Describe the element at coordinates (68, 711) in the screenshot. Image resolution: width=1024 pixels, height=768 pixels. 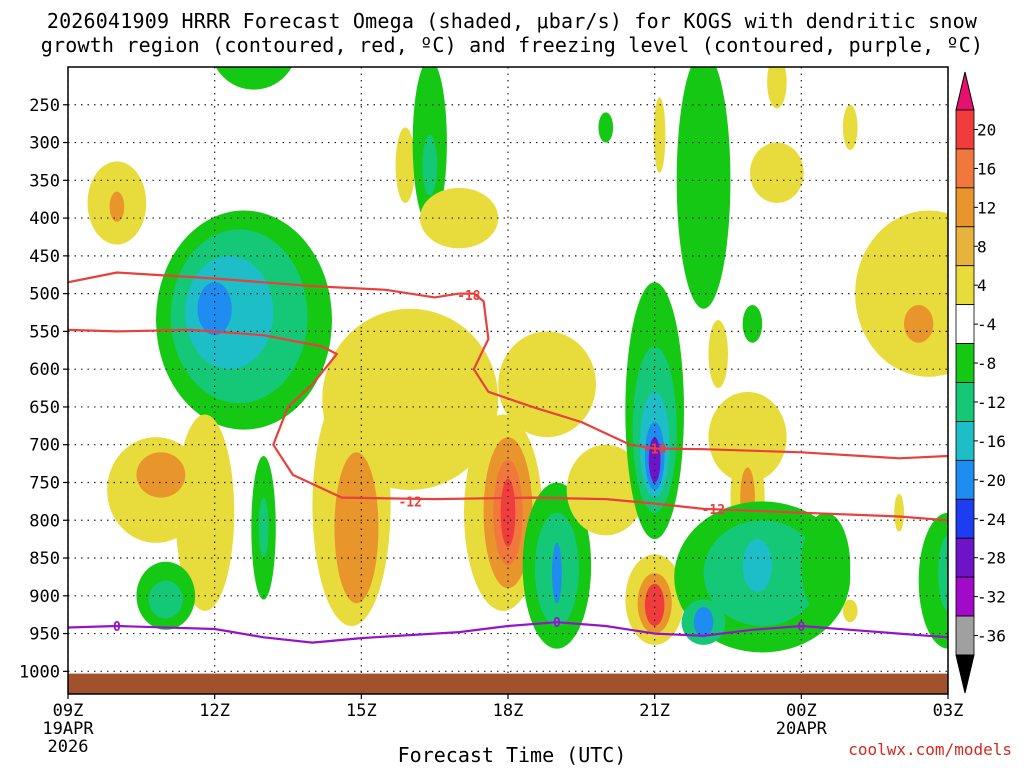
I see `x-tick-label-09Z: 09Z` at that location.